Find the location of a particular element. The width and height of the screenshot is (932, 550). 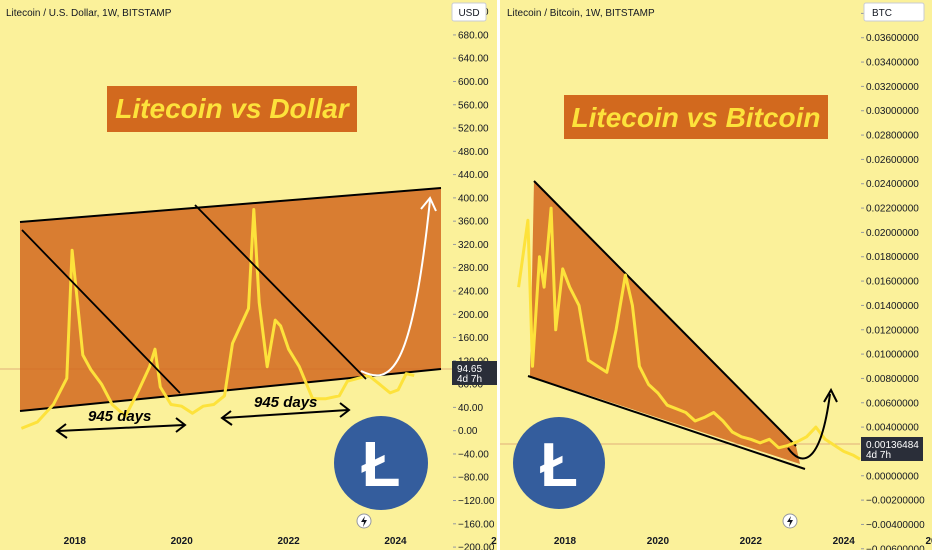

y-tick-label: 280.00 is located at coordinates (473, 268).